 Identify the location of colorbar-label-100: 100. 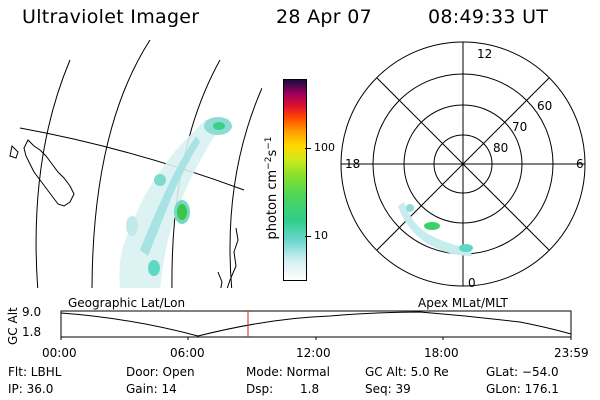
(324, 147).